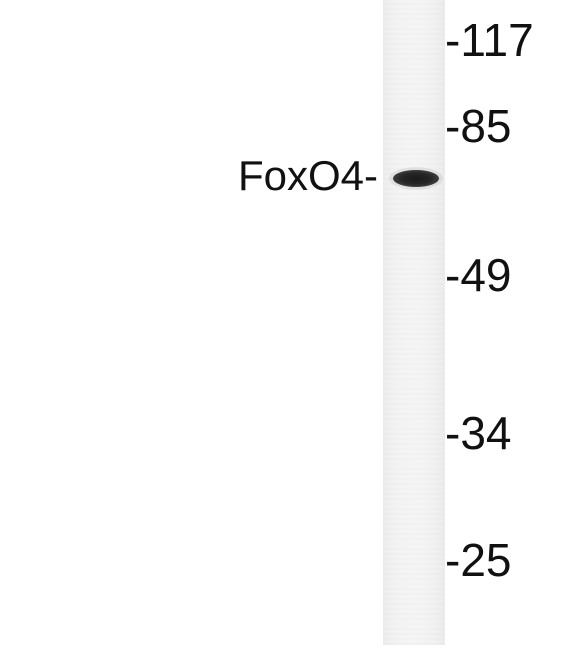 This screenshot has width=585, height=648. Describe the element at coordinates (478, 560) in the screenshot. I see `marker-25: -25` at that location.